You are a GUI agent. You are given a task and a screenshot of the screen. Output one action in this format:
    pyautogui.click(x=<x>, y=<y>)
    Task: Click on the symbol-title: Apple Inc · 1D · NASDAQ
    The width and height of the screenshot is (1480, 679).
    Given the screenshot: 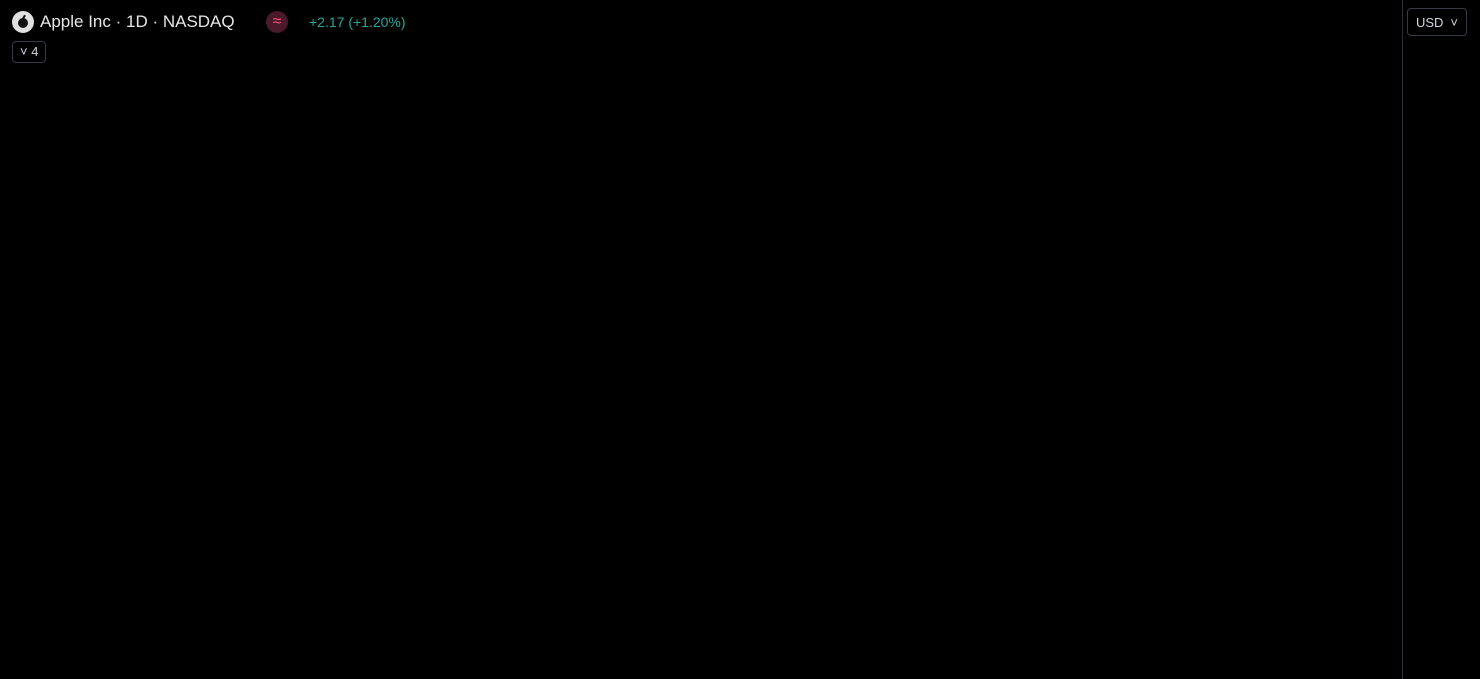 What is the action you would take?
    pyautogui.click(x=137, y=21)
    